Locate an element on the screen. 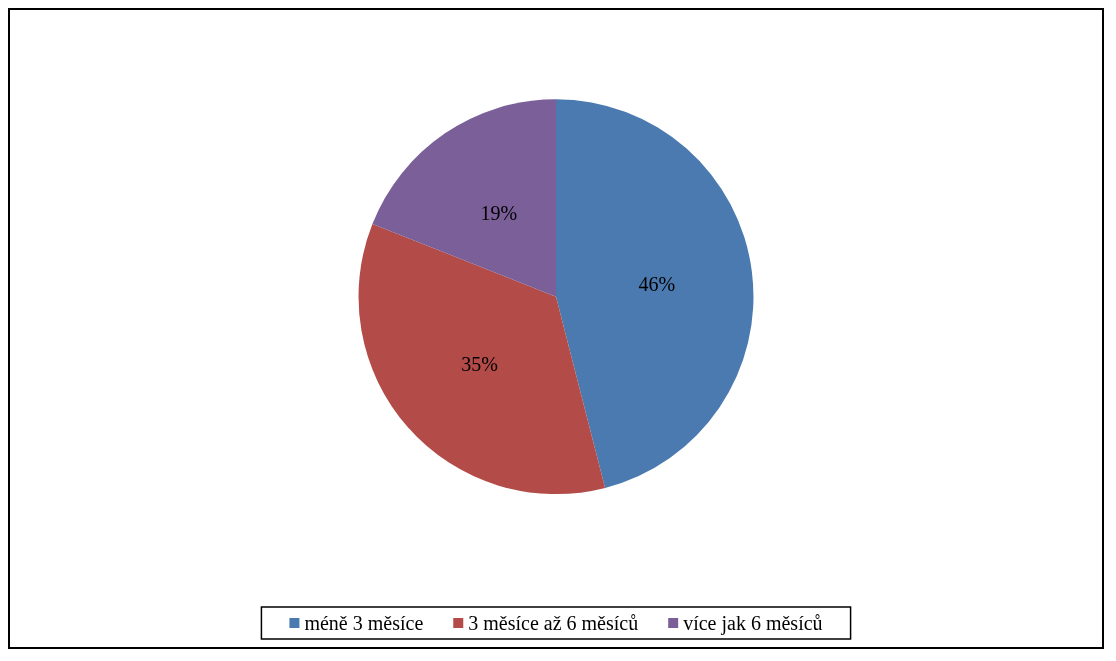 This screenshot has width=1116, height=661. data-label: 46% is located at coordinates (657, 283).